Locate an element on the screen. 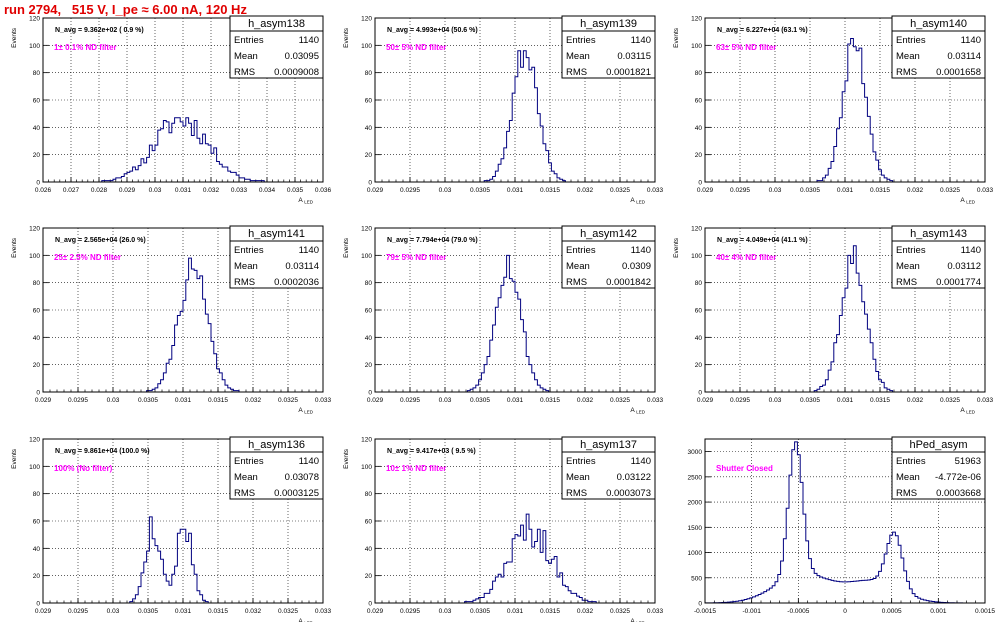 This screenshot has height=622, width=996. x-tick-label: -0.001 is located at coordinates (751, 611).